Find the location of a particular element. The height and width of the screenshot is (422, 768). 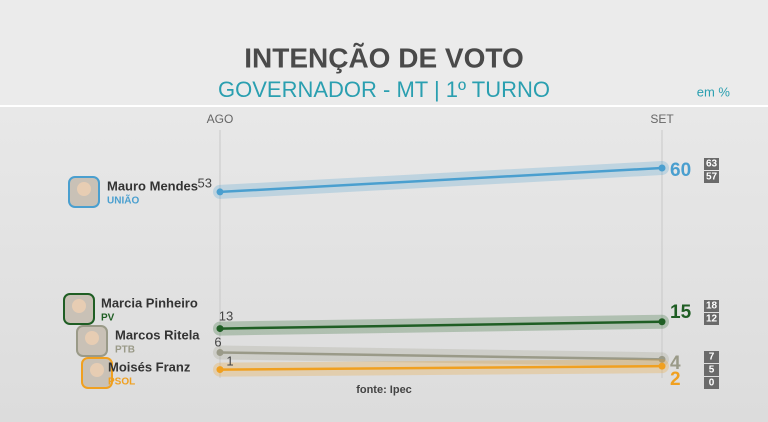

chart-title: INTENÇÃO DE VOTO is located at coordinates (384, 57).